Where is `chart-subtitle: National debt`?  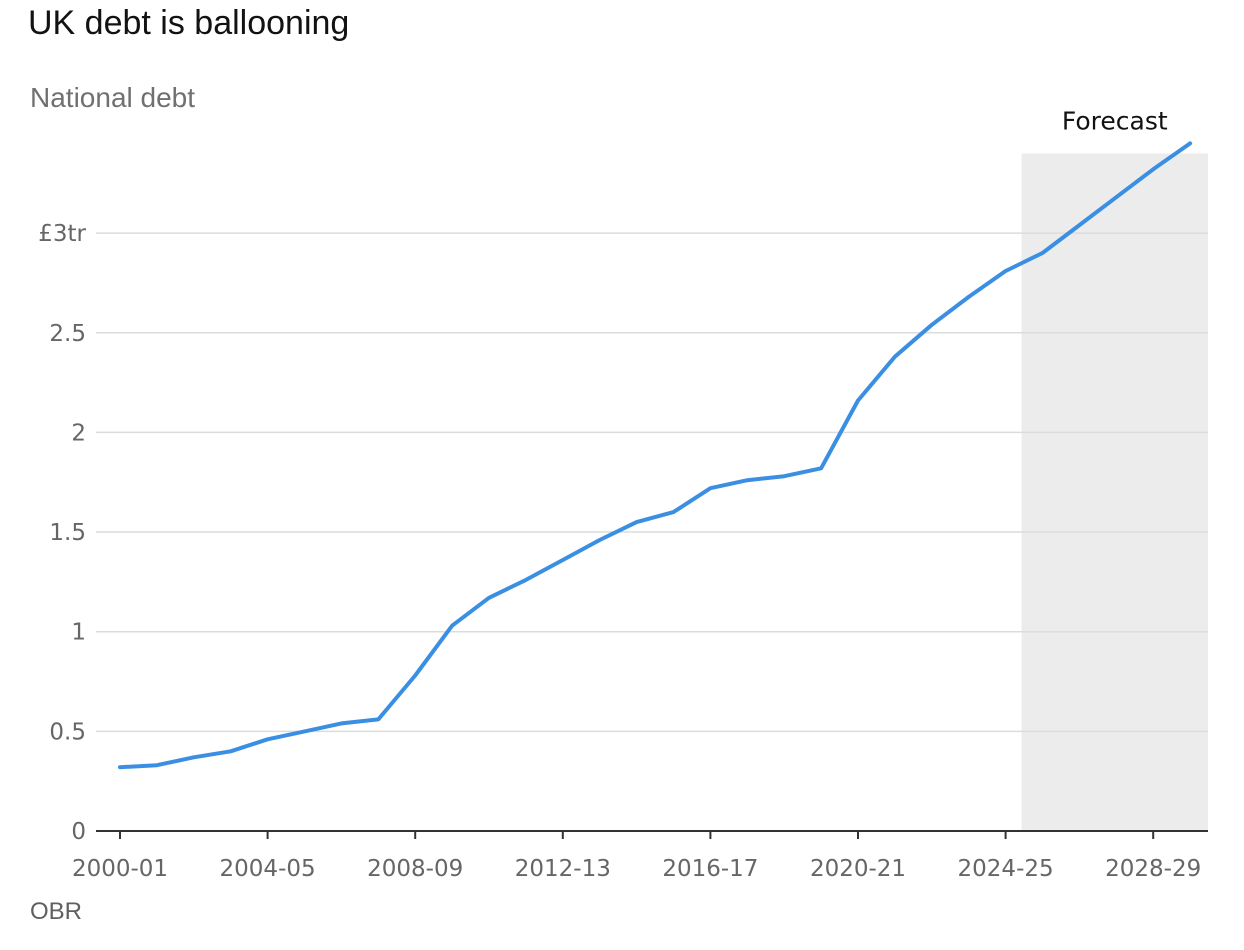
chart-subtitle: National debt is located at coordinates (113, 97).